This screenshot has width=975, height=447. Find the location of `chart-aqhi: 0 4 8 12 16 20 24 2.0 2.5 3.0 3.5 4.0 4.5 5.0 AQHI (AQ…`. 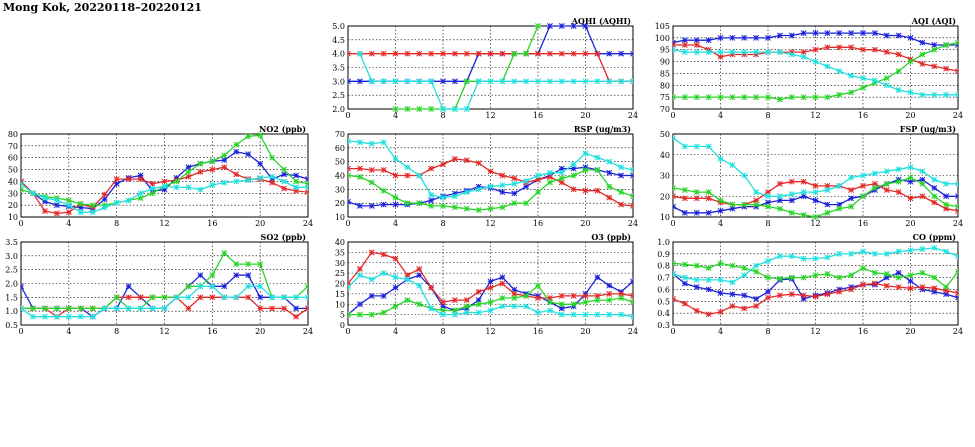

chart-aqhi: 0 4 8 12 16 20 24 2.0 2.5 3.0 3.5 4.0 4.5 5.0 AQHI (AQ… is located at coordinates (485, 68).